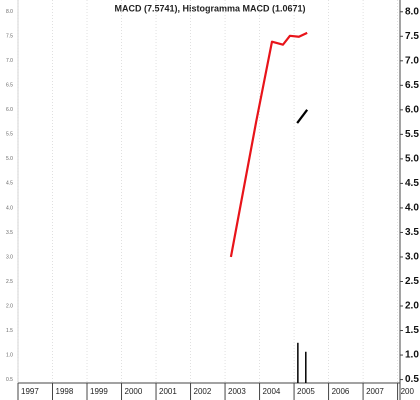 The height and width of the screenshot is (400, 420). What do you see at coordinates (203, 391) in the screenshot?
I see `x-tick-label: 2002` at bounding box center [203, 391].